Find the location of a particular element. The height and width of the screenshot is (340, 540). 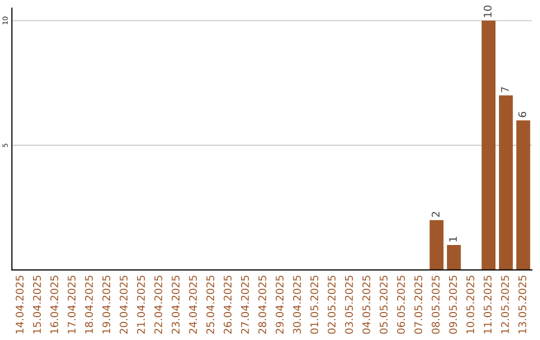

data-label: 7 is located at coordinates (505, 89).